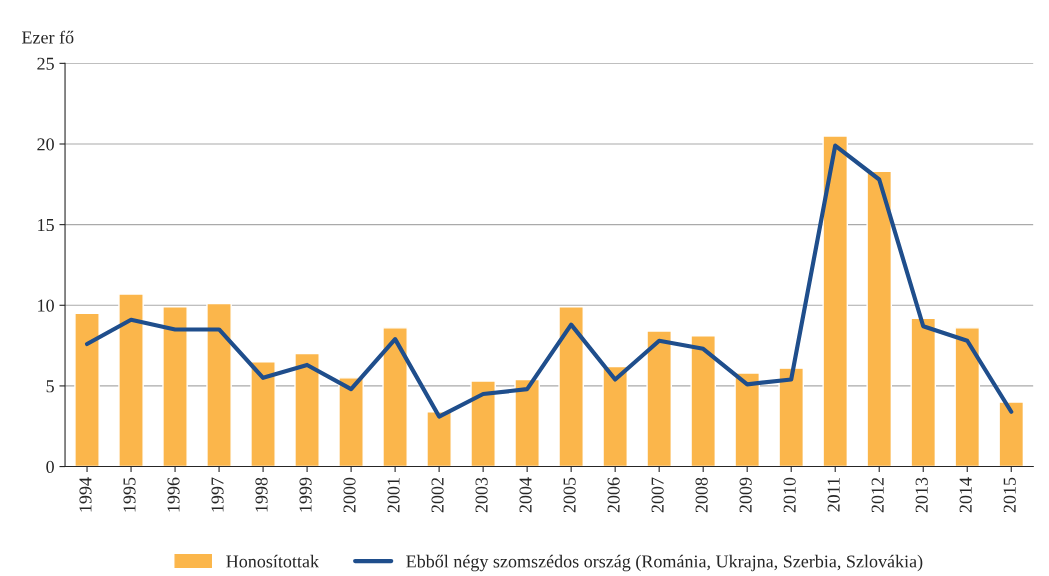  What do you see at coordinates (129, 494) in the screenshot?
I see `x-tick-label: 1995` at bounding box center [129, 494].